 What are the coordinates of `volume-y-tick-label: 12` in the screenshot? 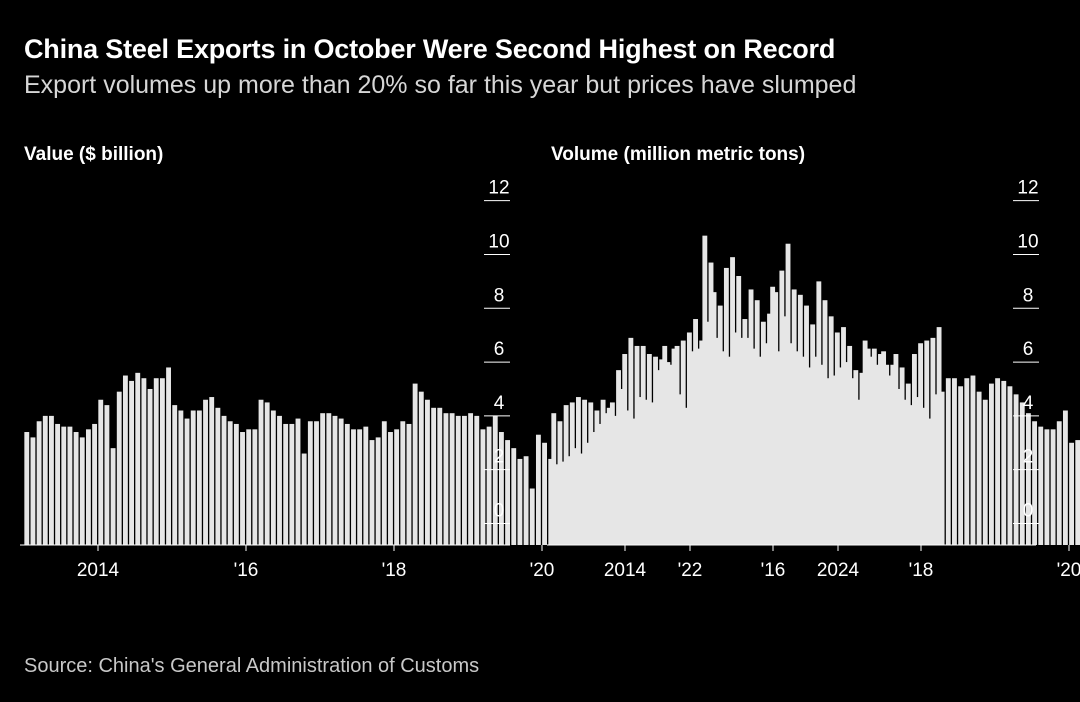 It's located at (1027, 188).